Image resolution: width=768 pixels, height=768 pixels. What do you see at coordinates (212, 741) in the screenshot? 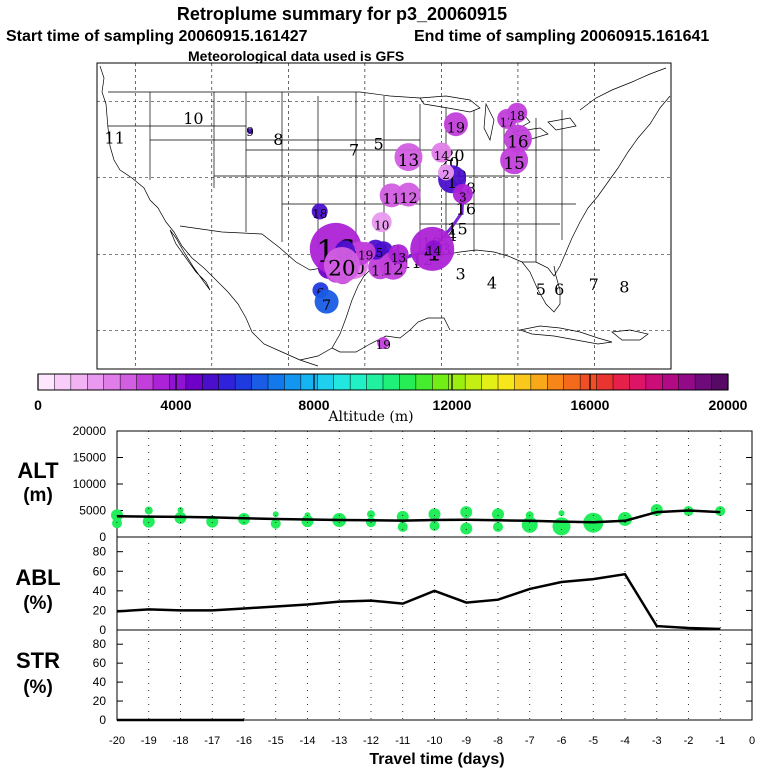
I see `x-tick-label: -17` at bounding box center [212, 741].